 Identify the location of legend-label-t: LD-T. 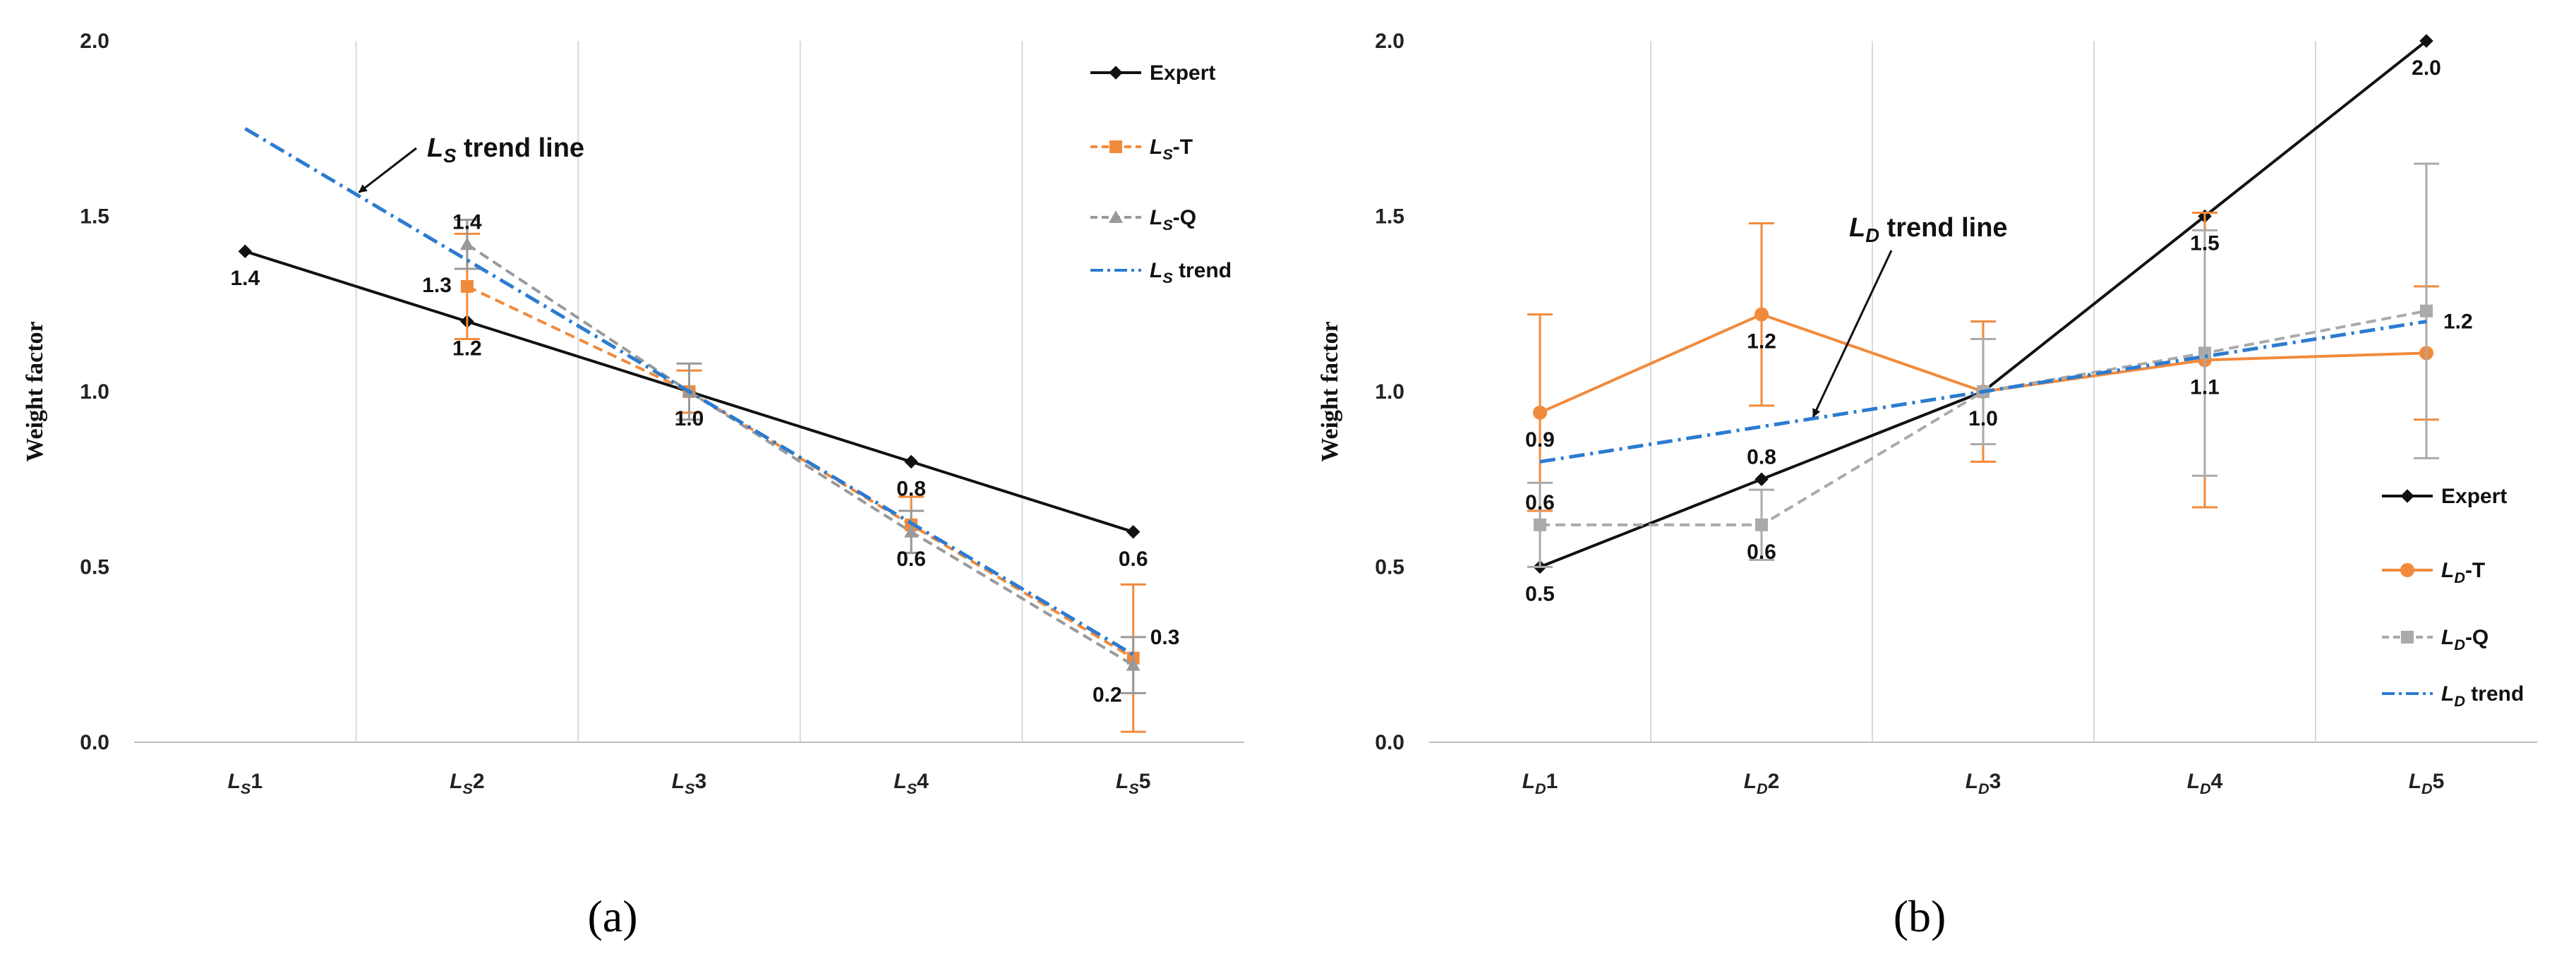
(2463, 572).